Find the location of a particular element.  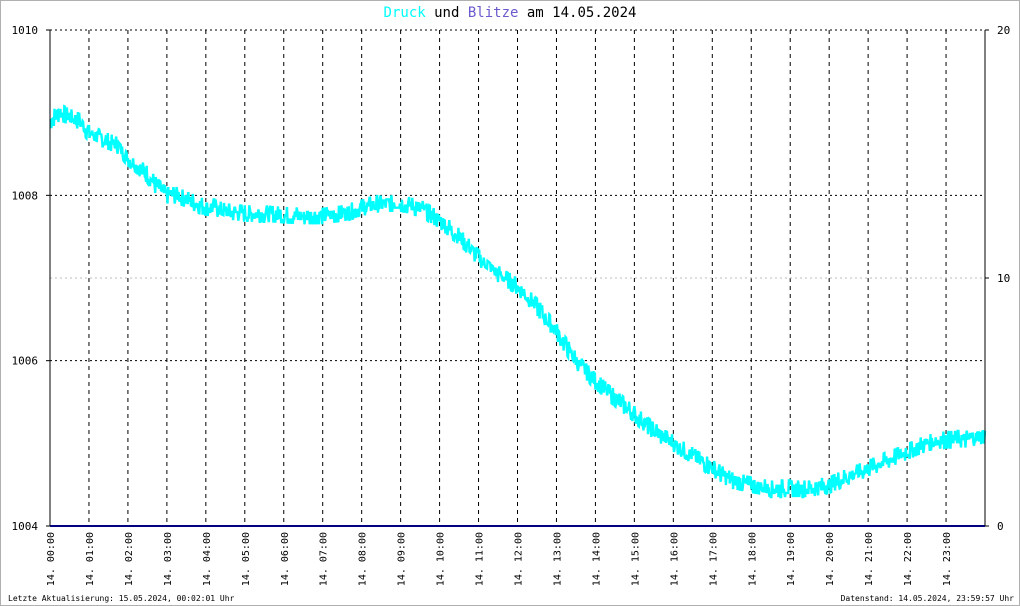

y-axis-right: 0 10 20 is located at coordinates (997, 278).